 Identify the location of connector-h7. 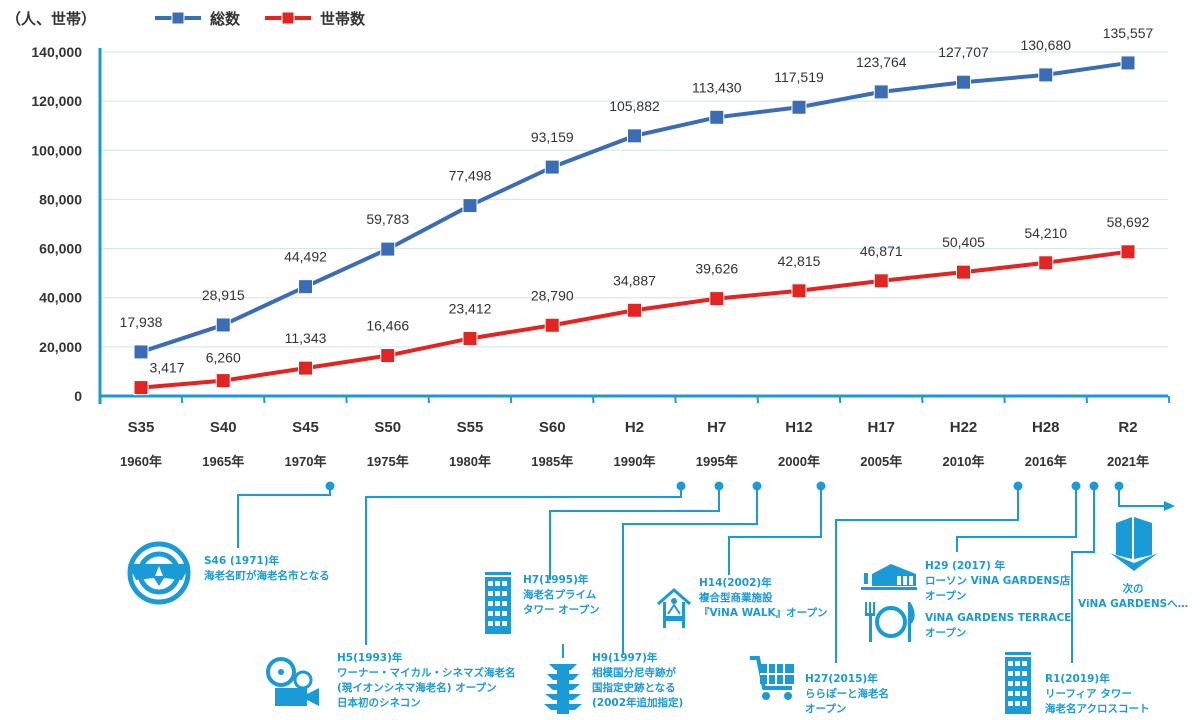
(634, 533).